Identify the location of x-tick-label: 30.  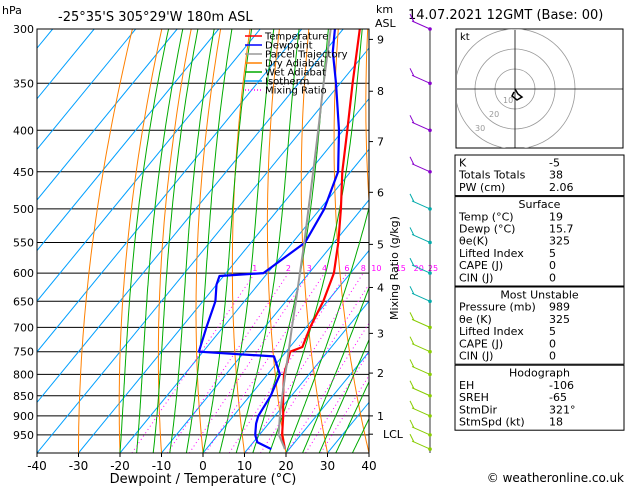
(327, 466).